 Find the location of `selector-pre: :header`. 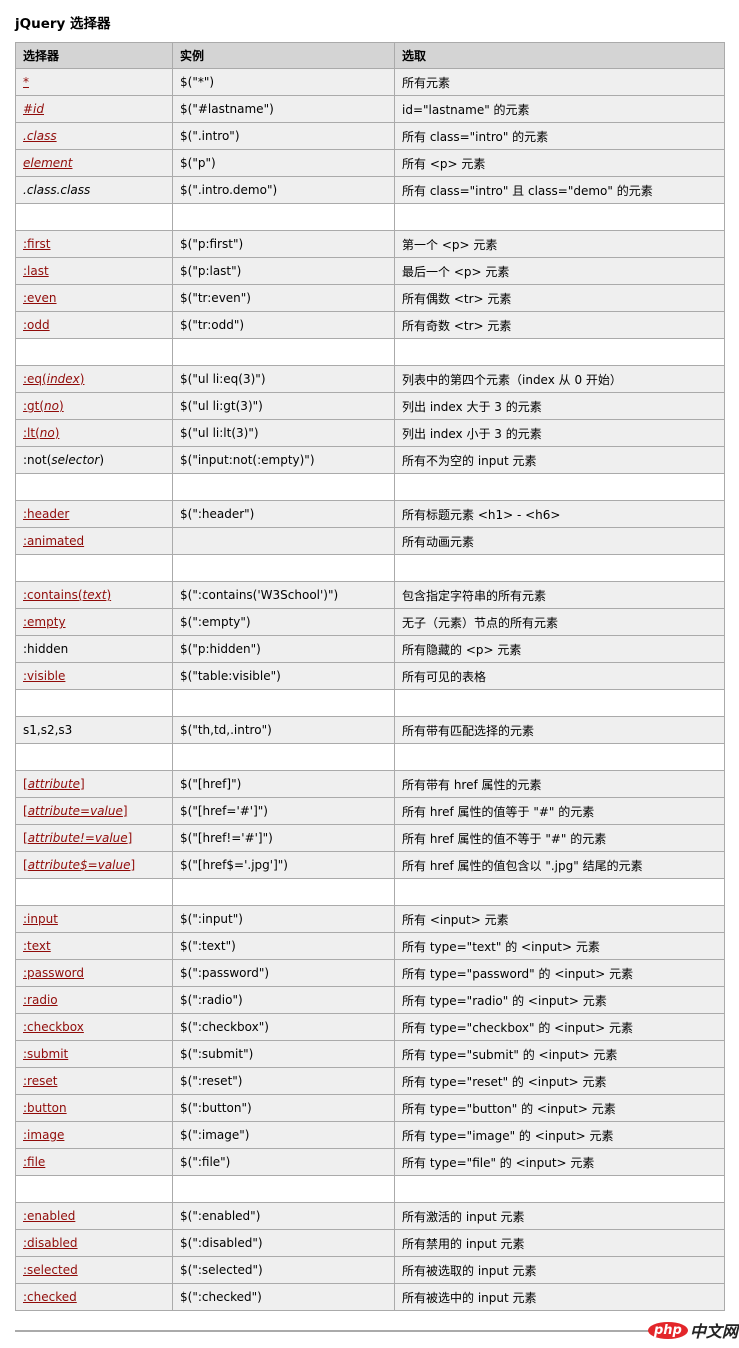

selector-pre: :header is located at coordinates (46, 514).